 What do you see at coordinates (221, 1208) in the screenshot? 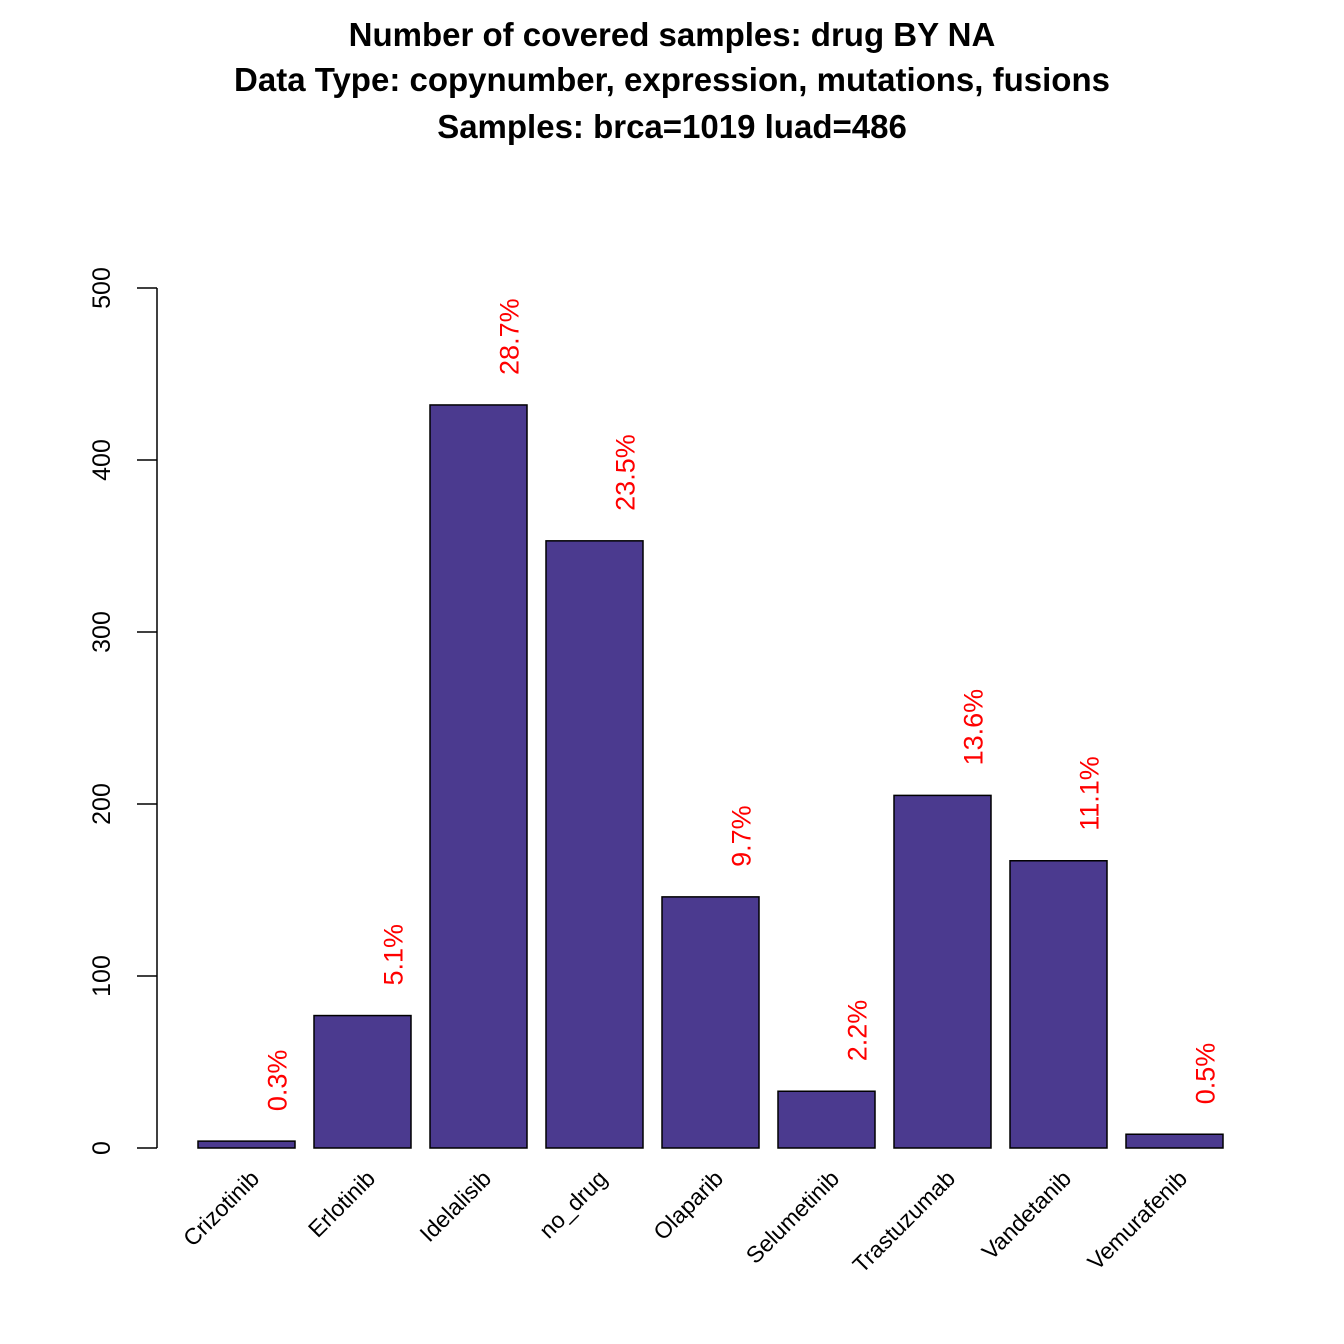
I see `category-label: Crizotinib` at bounding box center [221, 1208].